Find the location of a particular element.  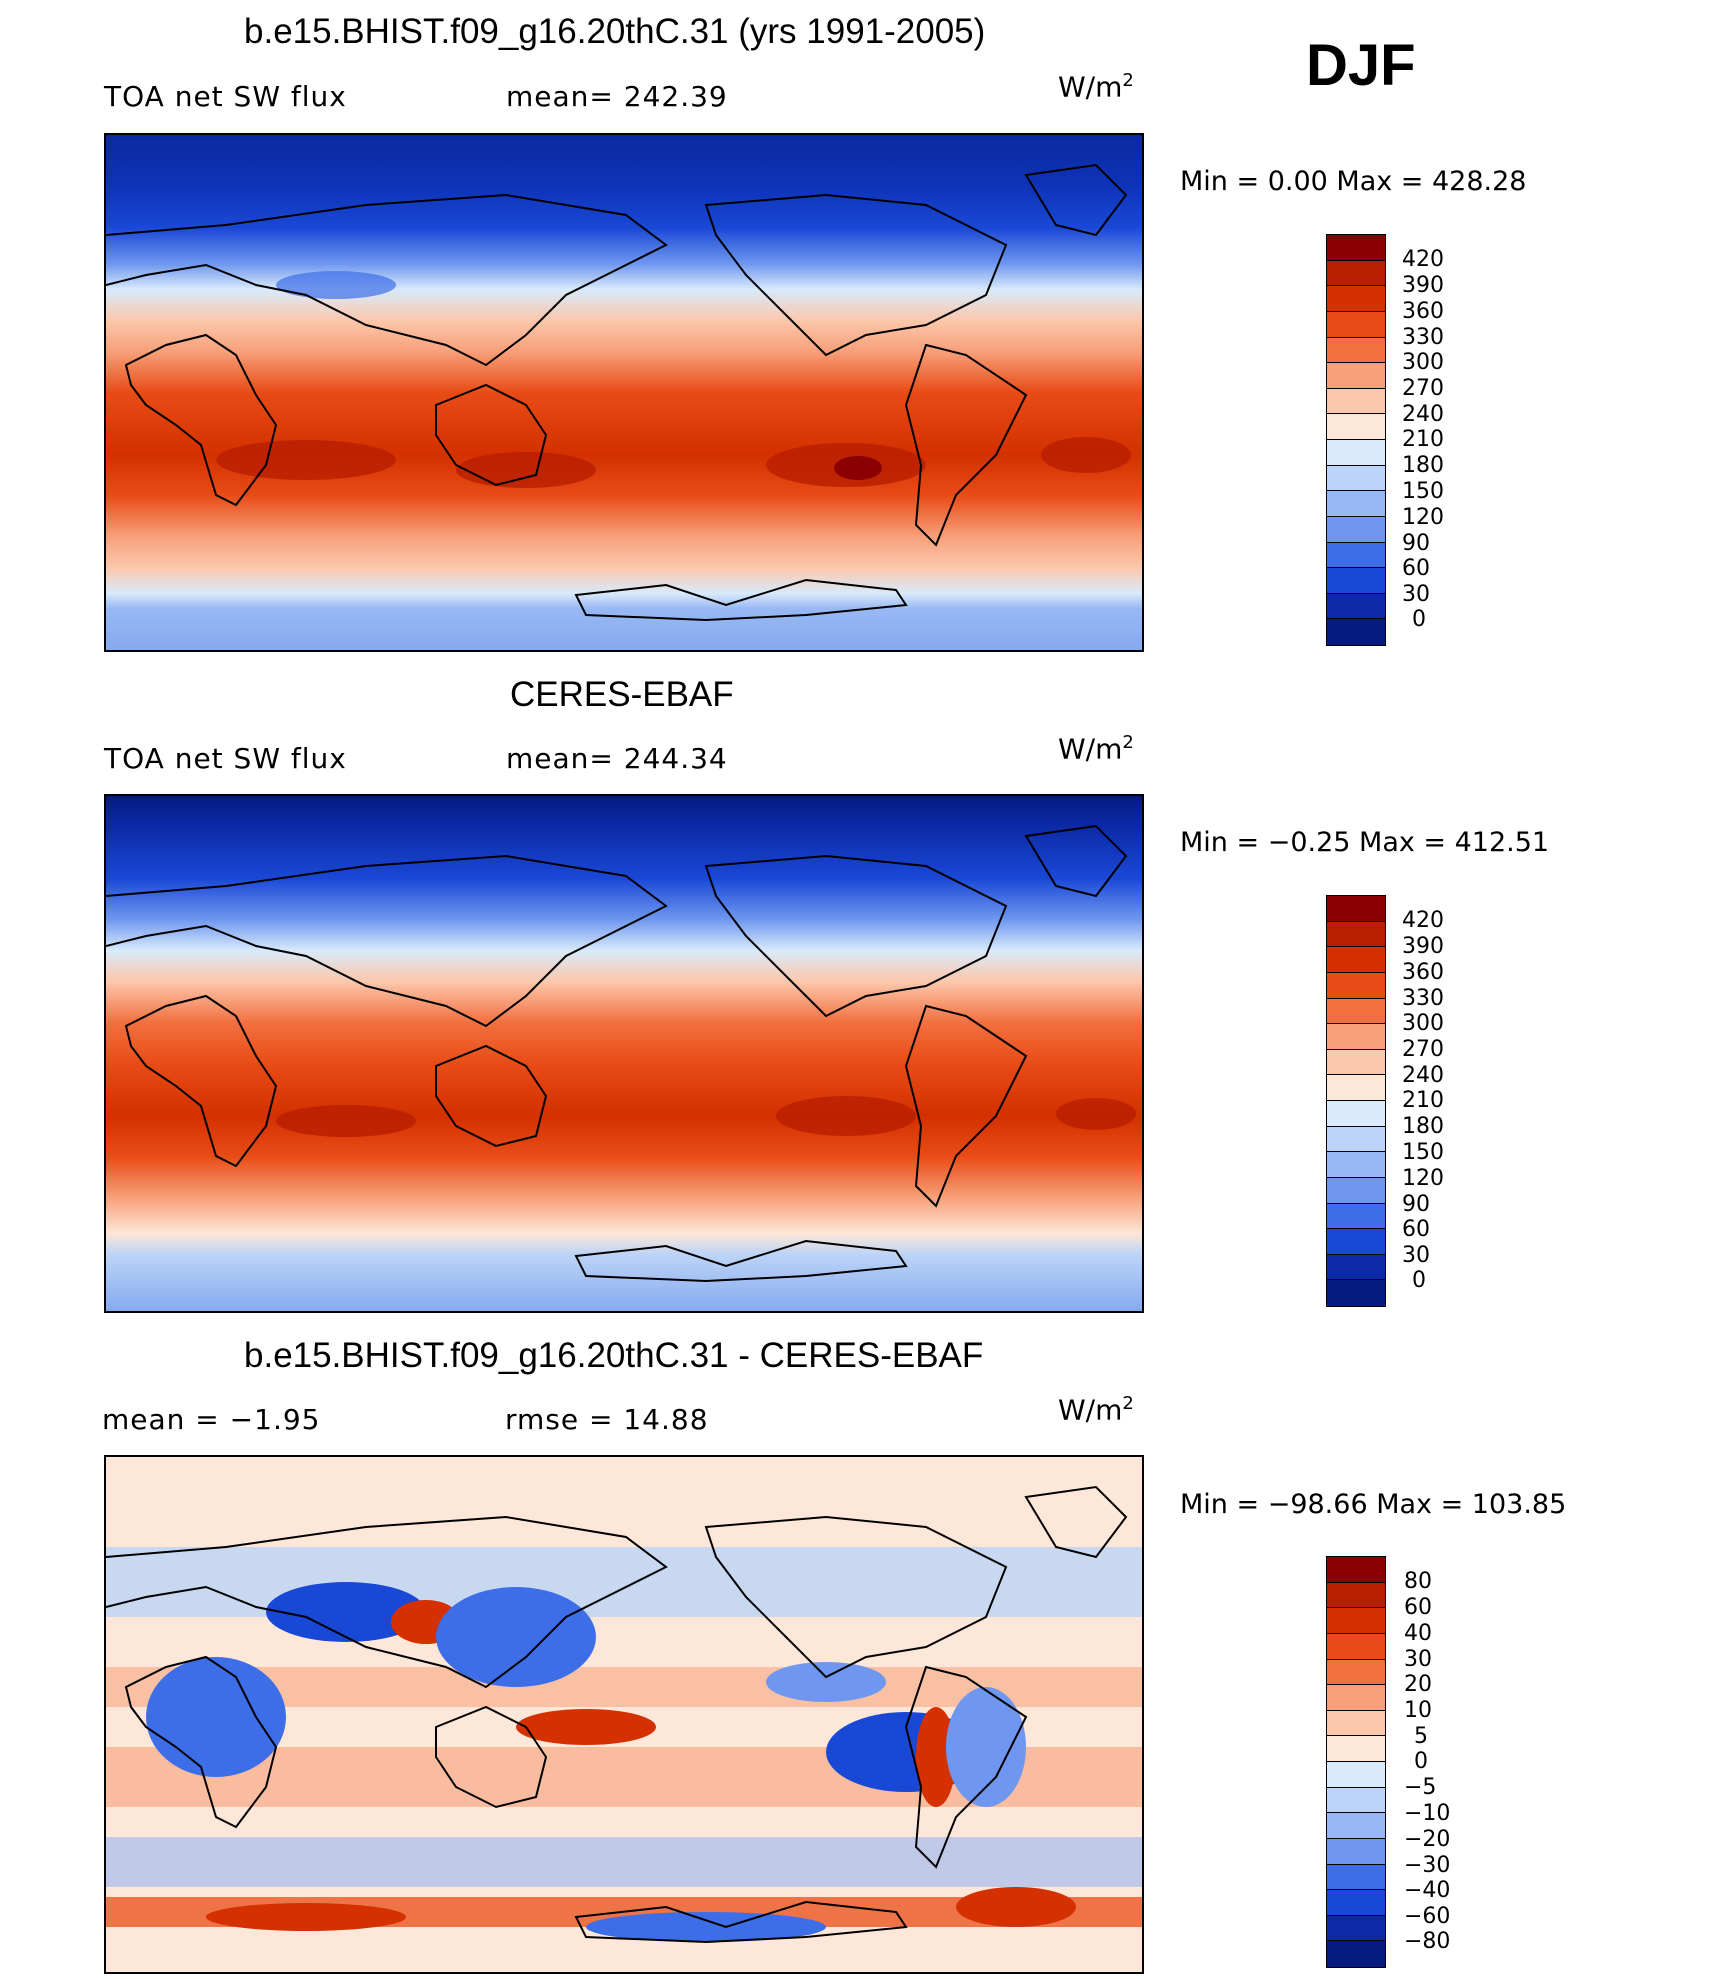

colorbar-tick: 270 is located at coordinates (1423, 388).